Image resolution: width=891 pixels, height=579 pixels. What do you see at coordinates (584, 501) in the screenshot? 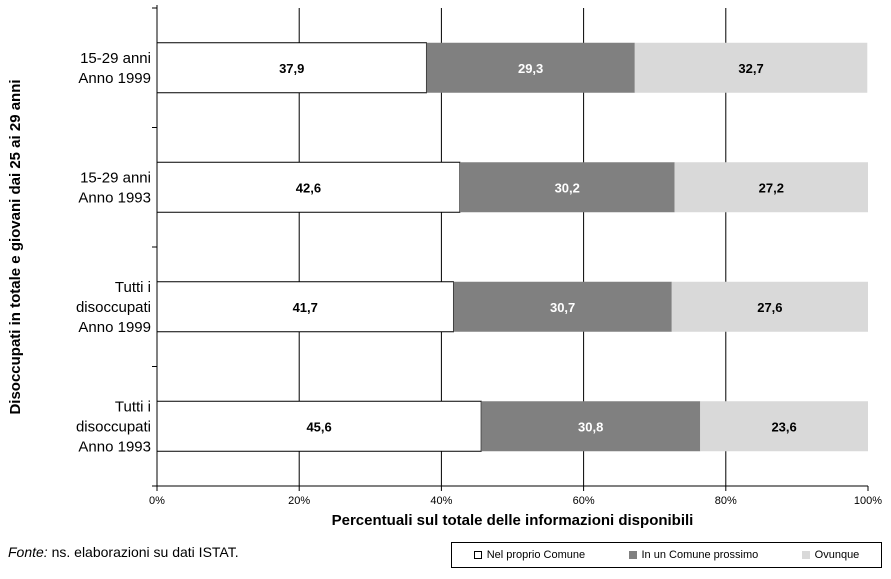
I see `x-tick-label: 60%` at bounding box center [584, 501].